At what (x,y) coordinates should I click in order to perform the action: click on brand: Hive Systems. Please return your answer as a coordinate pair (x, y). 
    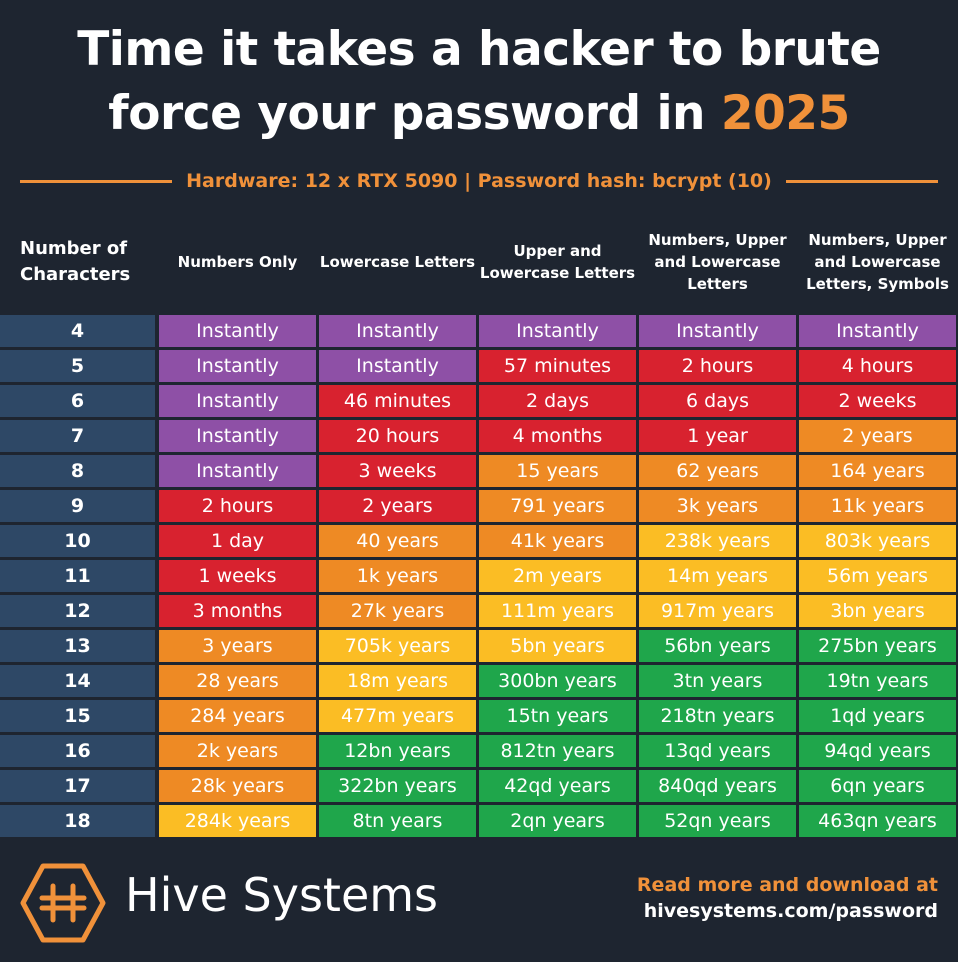
    Looking at the image, I should click on (282, 895).